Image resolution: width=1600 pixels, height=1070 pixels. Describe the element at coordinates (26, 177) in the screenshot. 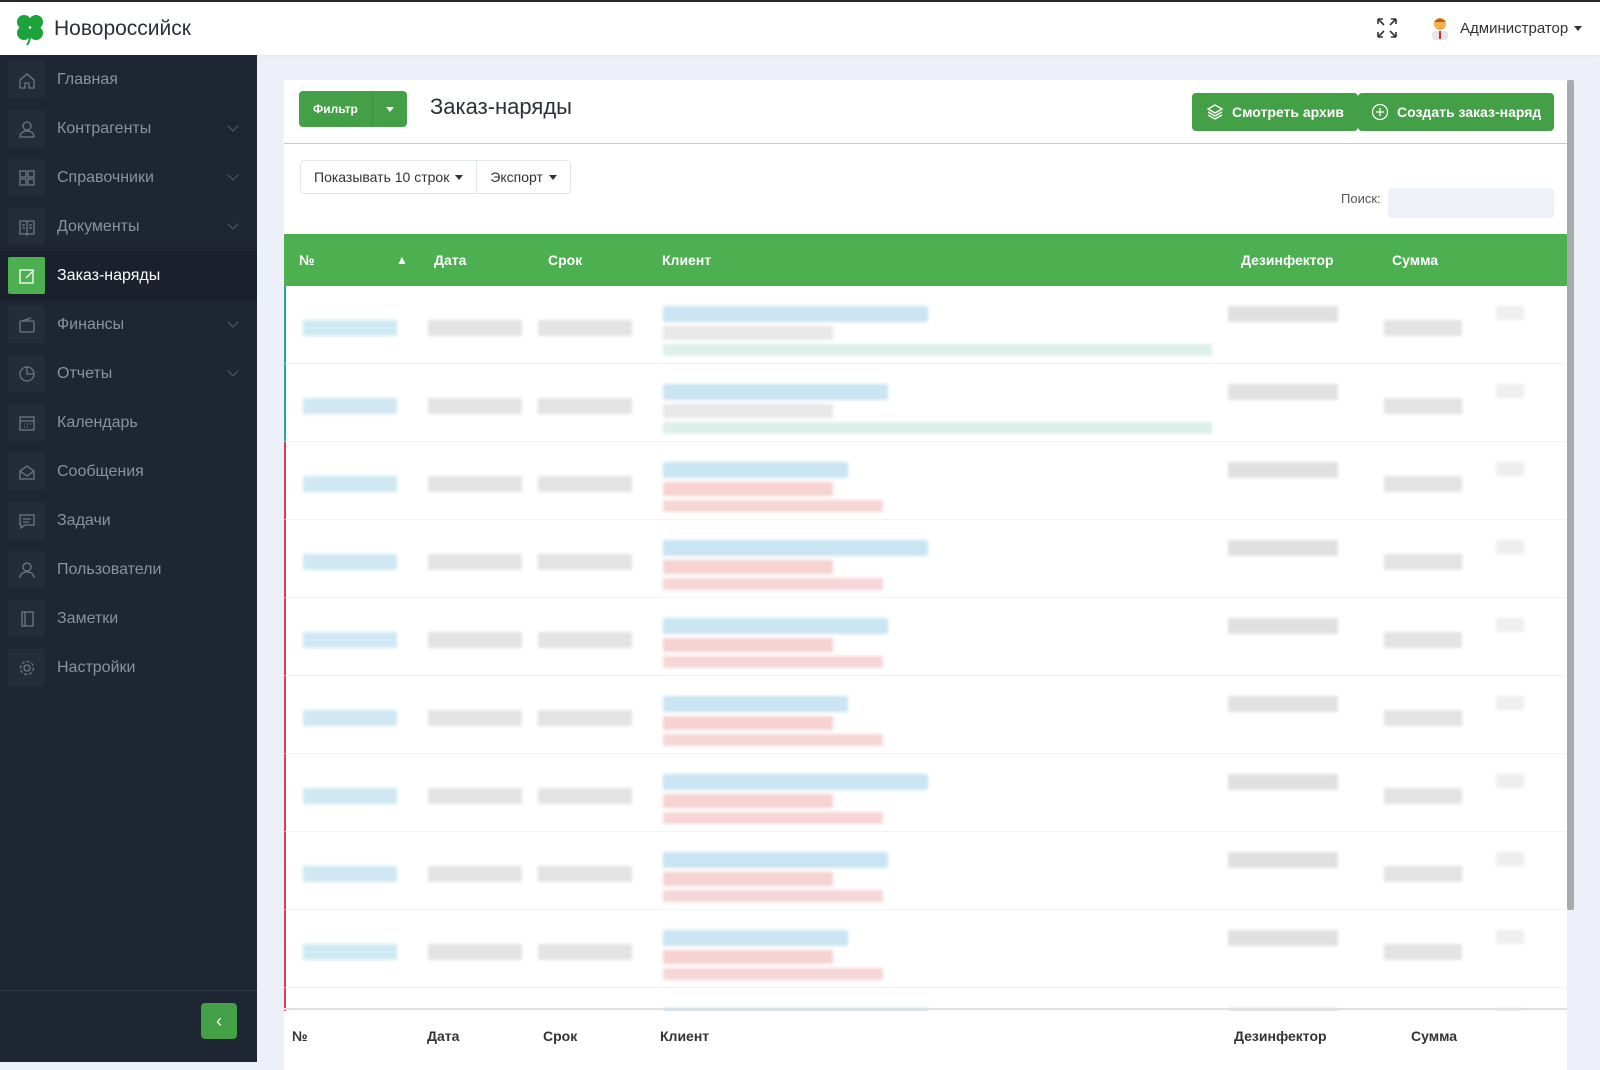

I see `grid-icon` at that location.